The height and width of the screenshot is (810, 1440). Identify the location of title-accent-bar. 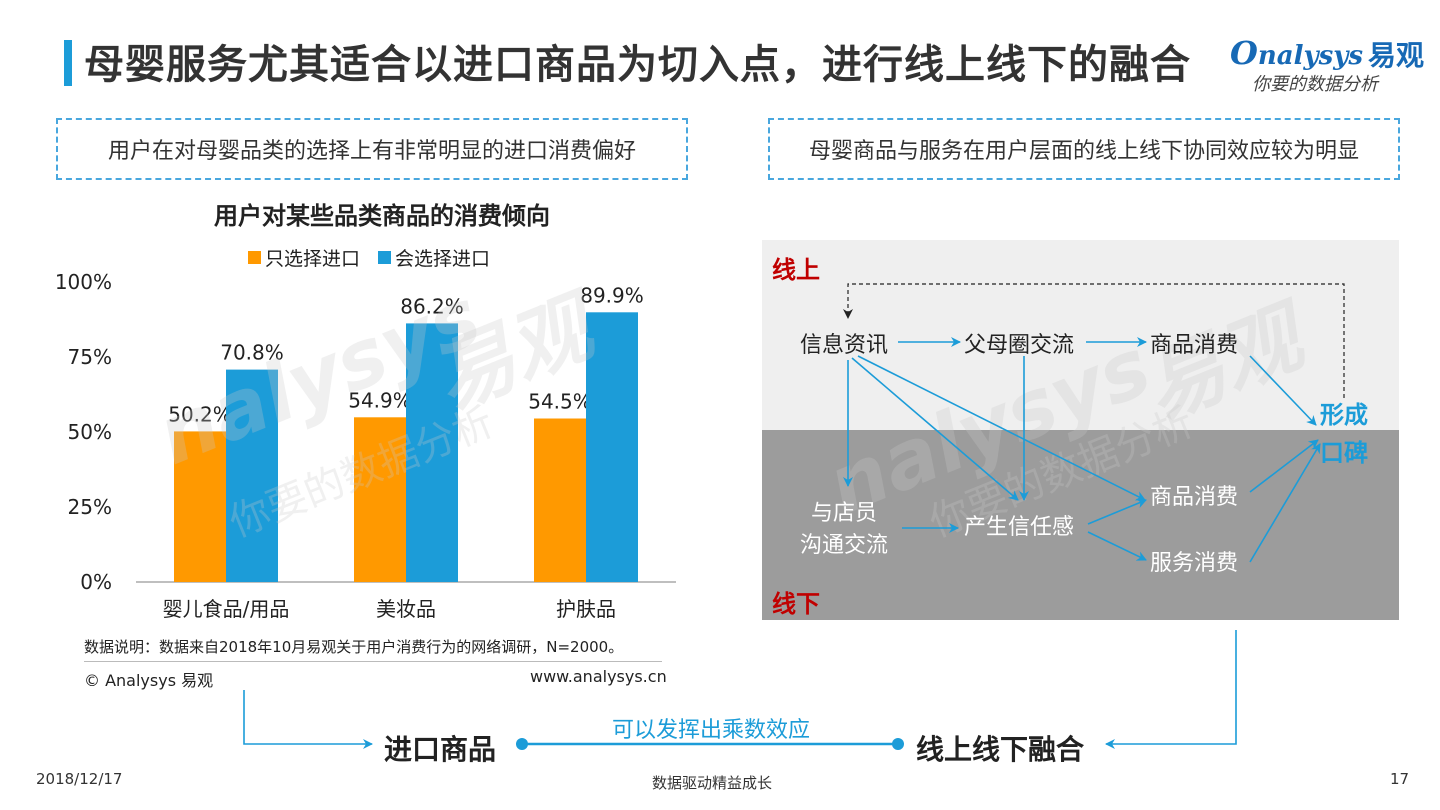
(68, 63).